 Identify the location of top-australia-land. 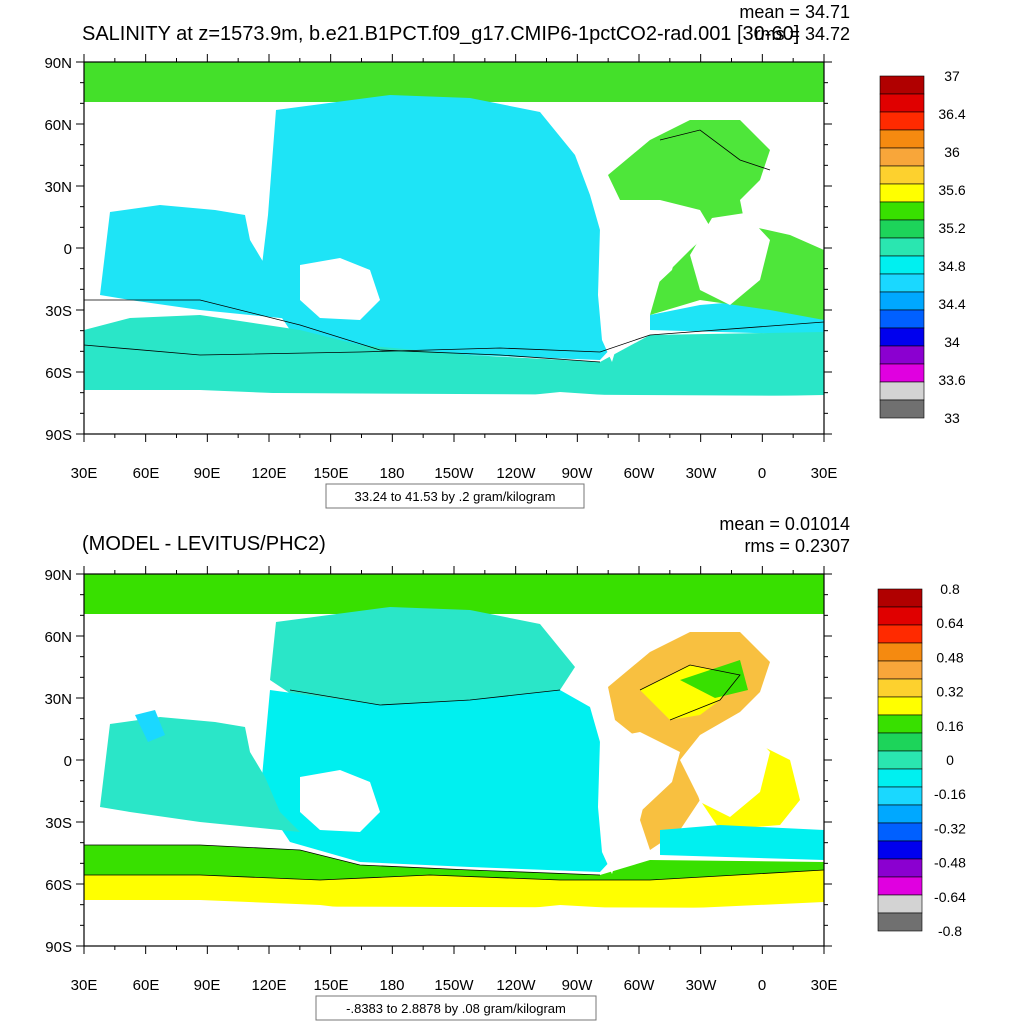
(340, 289).